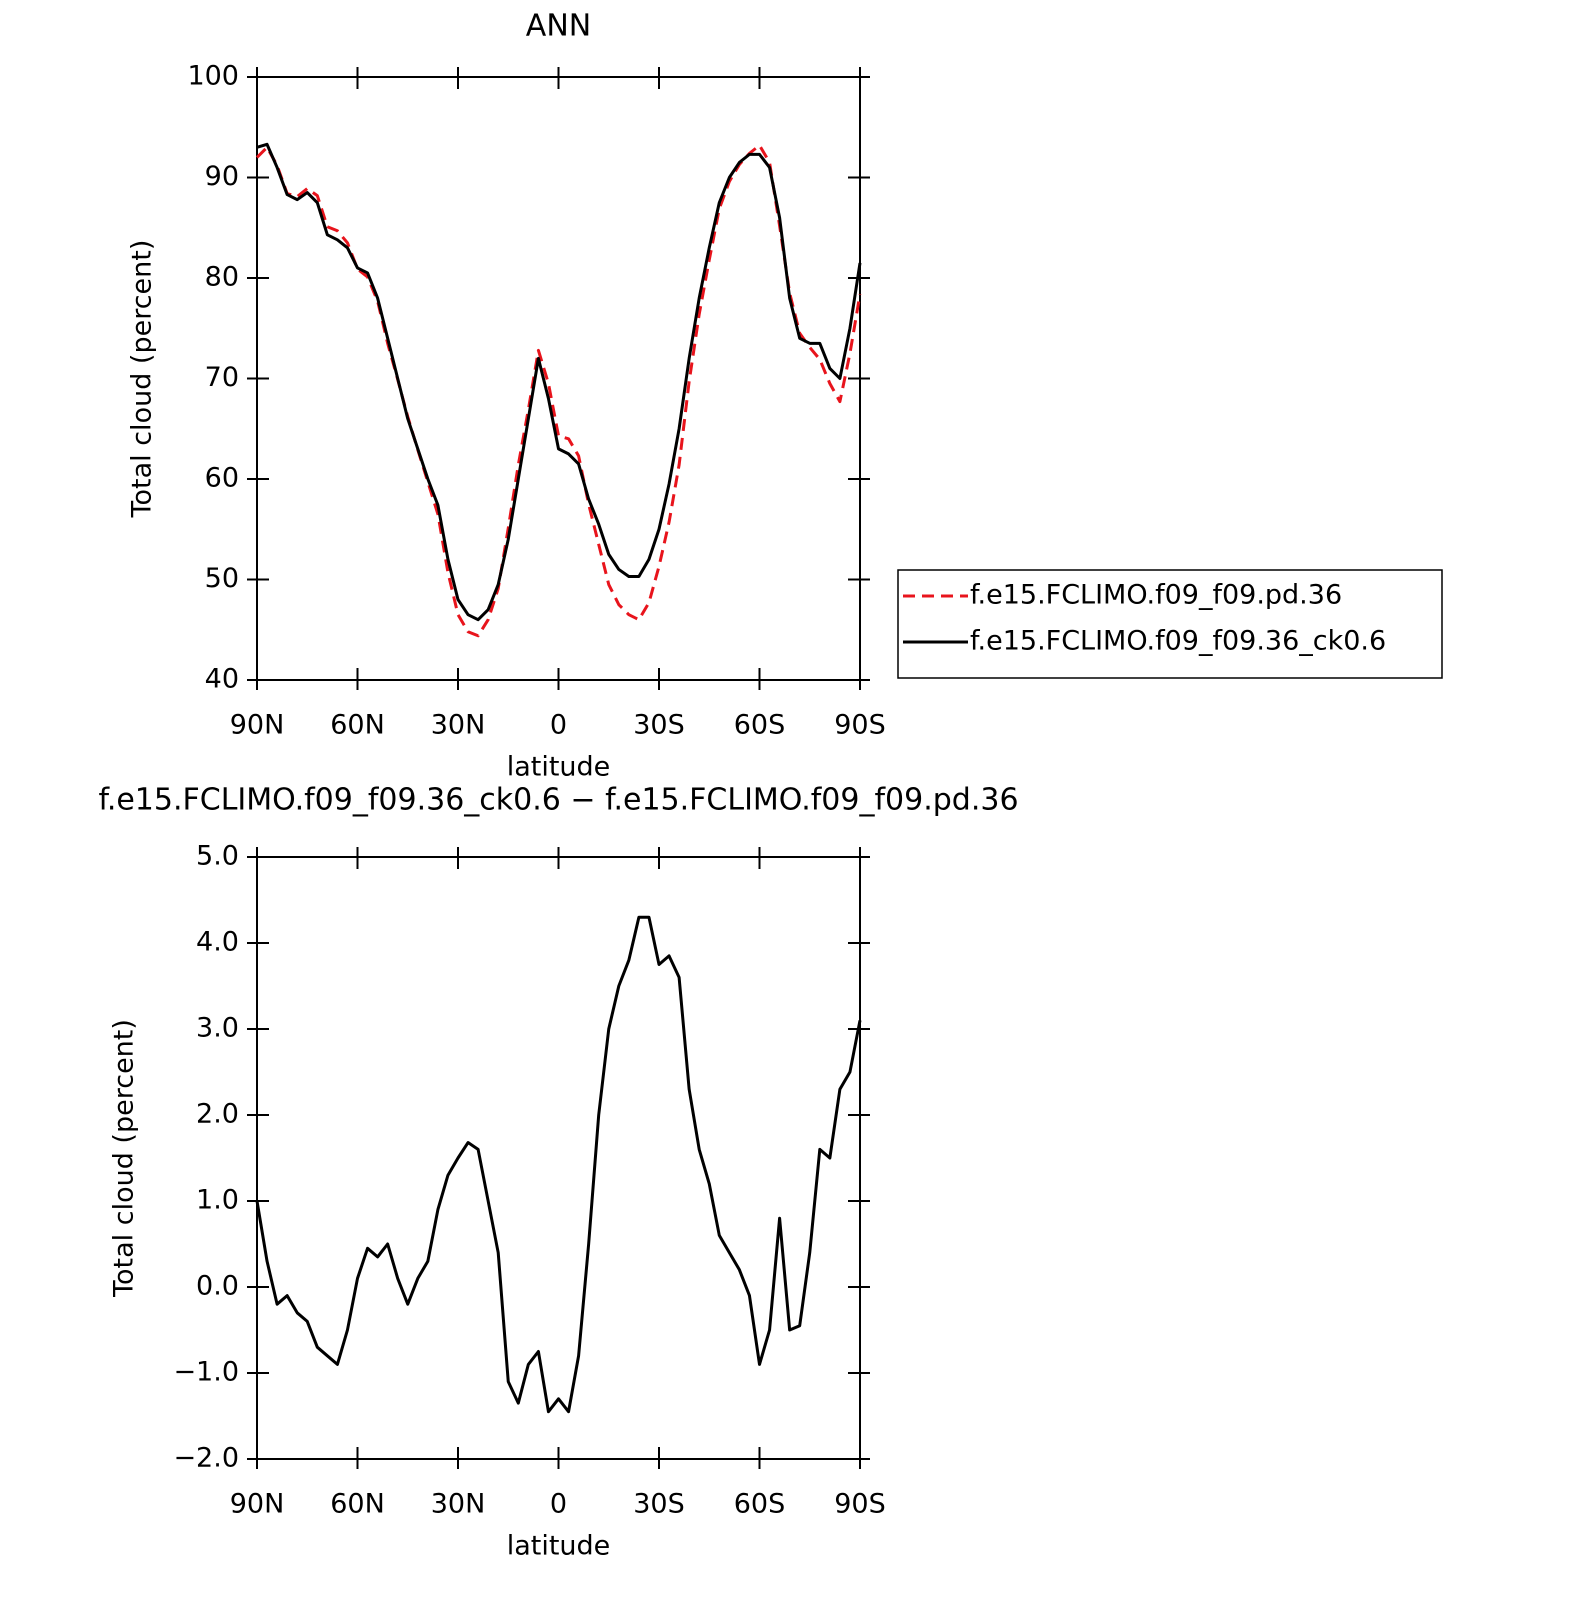 This screenshot has height=1602, width=1580. What do you see at coordinates (558, 26) in the screenshot?
I see `chart-title: ANN` at bounding box center [558, 26].